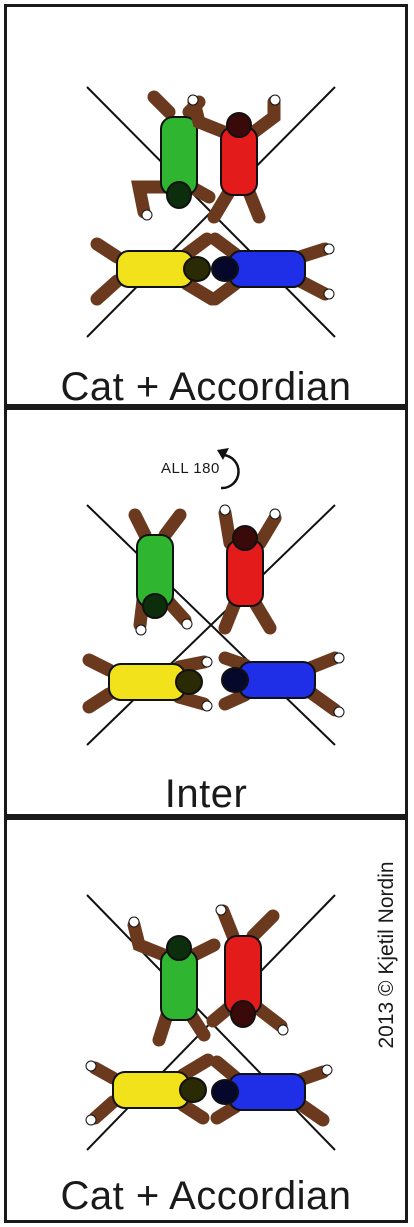 The width and height of the screenshot is (414, 1227). What do you see at coordinates (206, 794) in the screenshot?
I see `panel-caption: Inter` at bounding box center [206, 794].